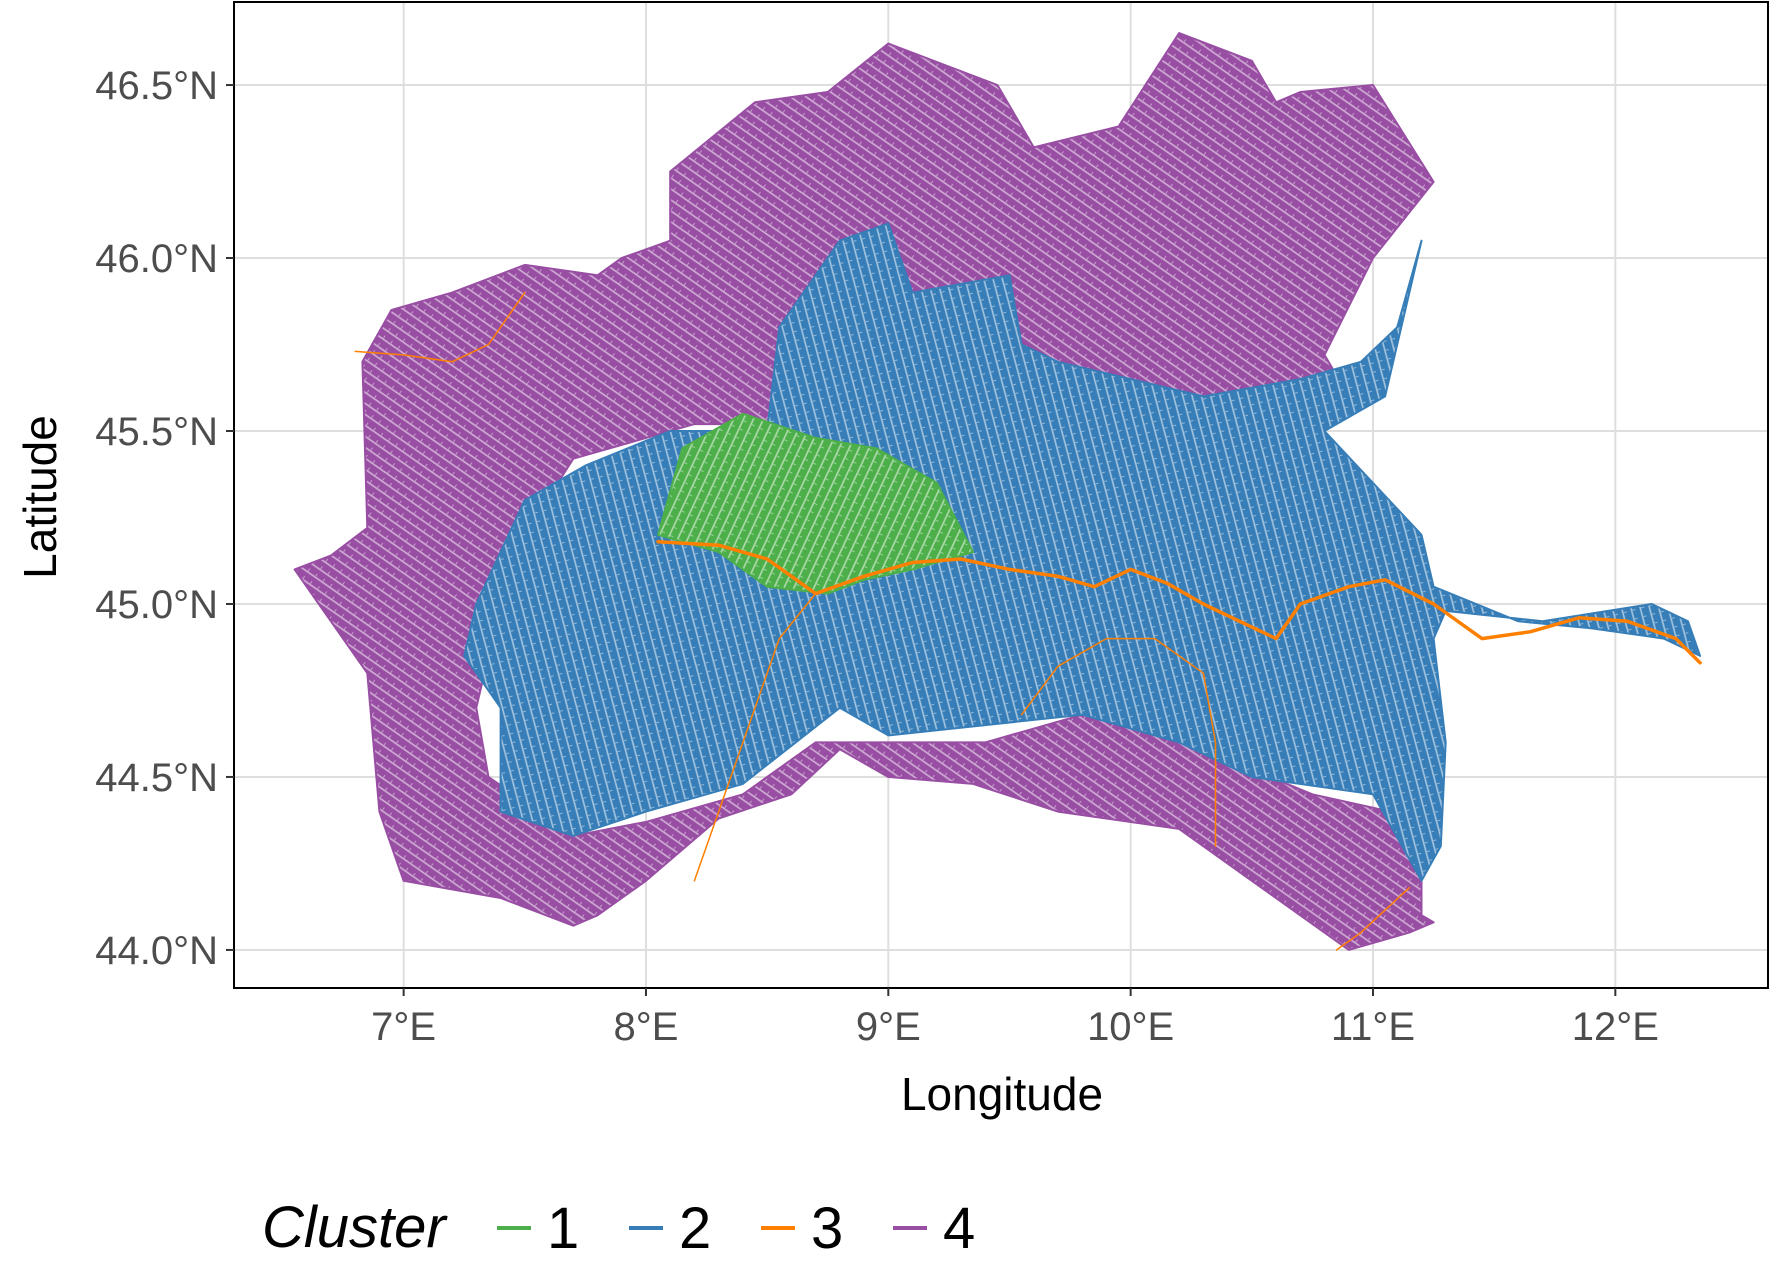 Image resolution: width=1771 pixels, height=1282 pixels. What do you see at coordinates (959, 1228) in the screenshot?
I see `legend-label-4: 4` at bounding box center [959, 1228].